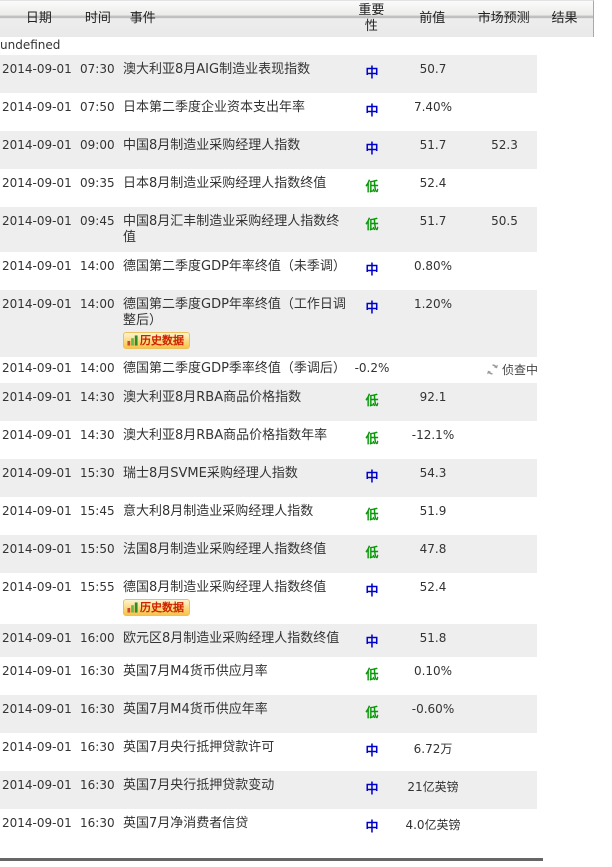 The image size is (612, 867). Describe the element at coordinates (433, 435) in the screenshot. I see `prev-cell: -12.1%` at that location.